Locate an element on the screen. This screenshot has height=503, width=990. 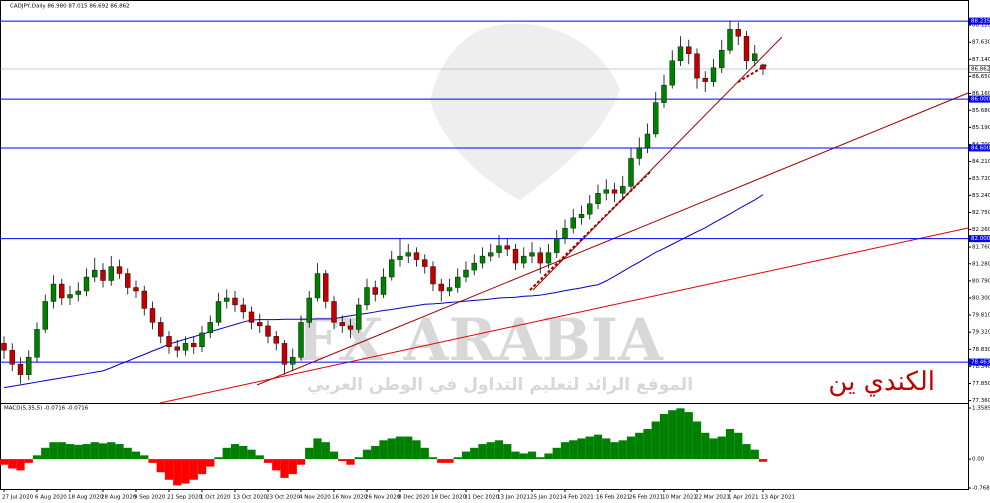
x-tick-label: 8 Dec 2020 is located at coordinates (414, 498).